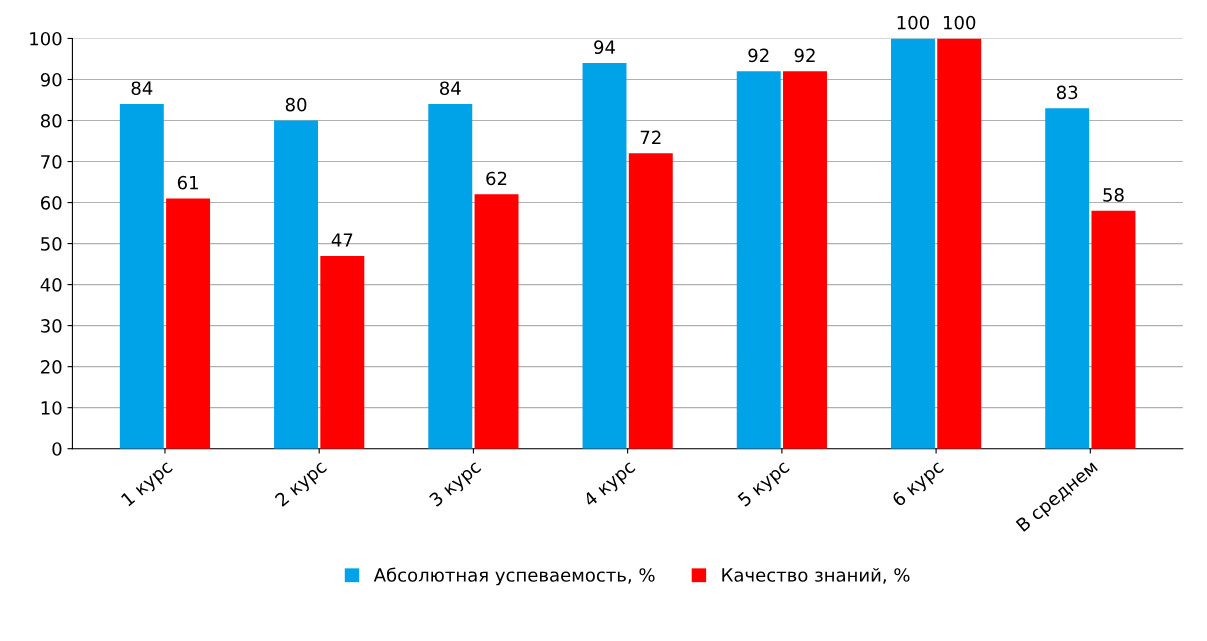  Describe the element at coordinates (57, 449) in the screenshot. I see `y-tick-label: 0` at that location.